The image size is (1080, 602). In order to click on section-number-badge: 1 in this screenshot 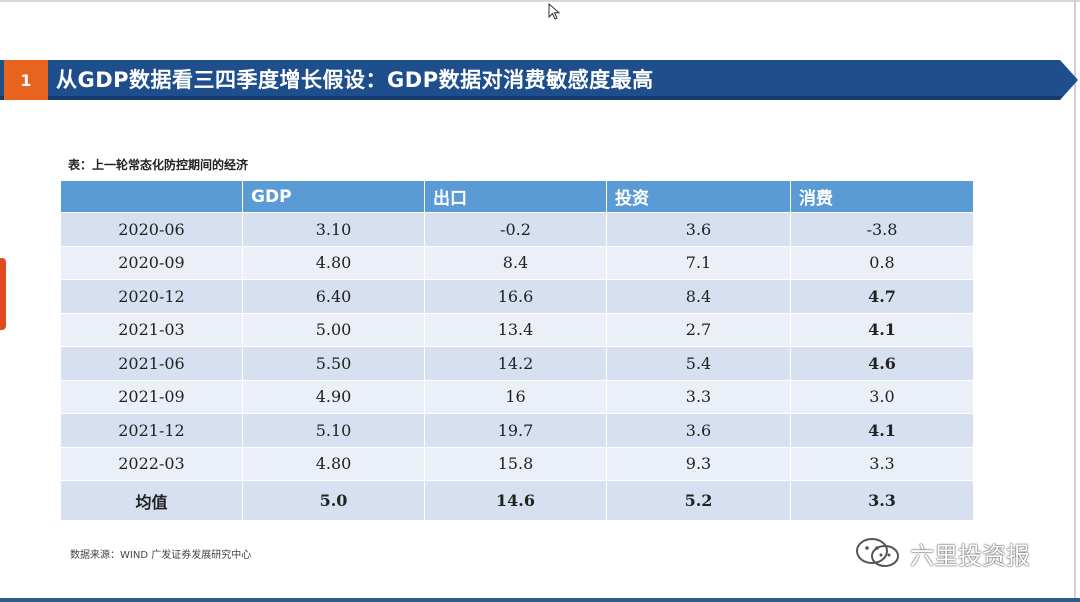, I will do `click(26, 80)`.